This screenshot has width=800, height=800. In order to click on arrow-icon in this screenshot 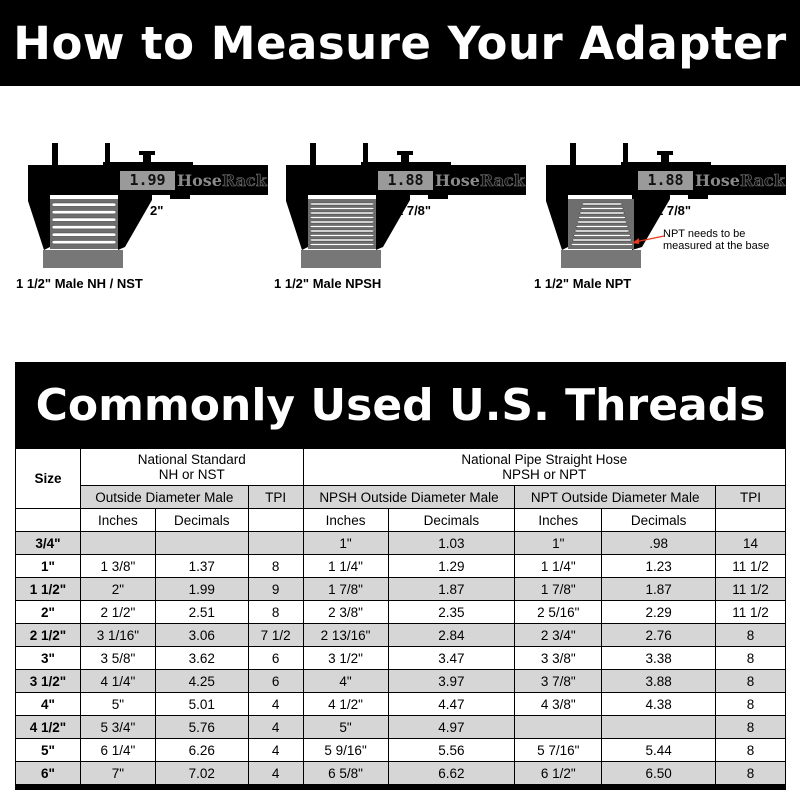, I will do `click(648, 239)`.